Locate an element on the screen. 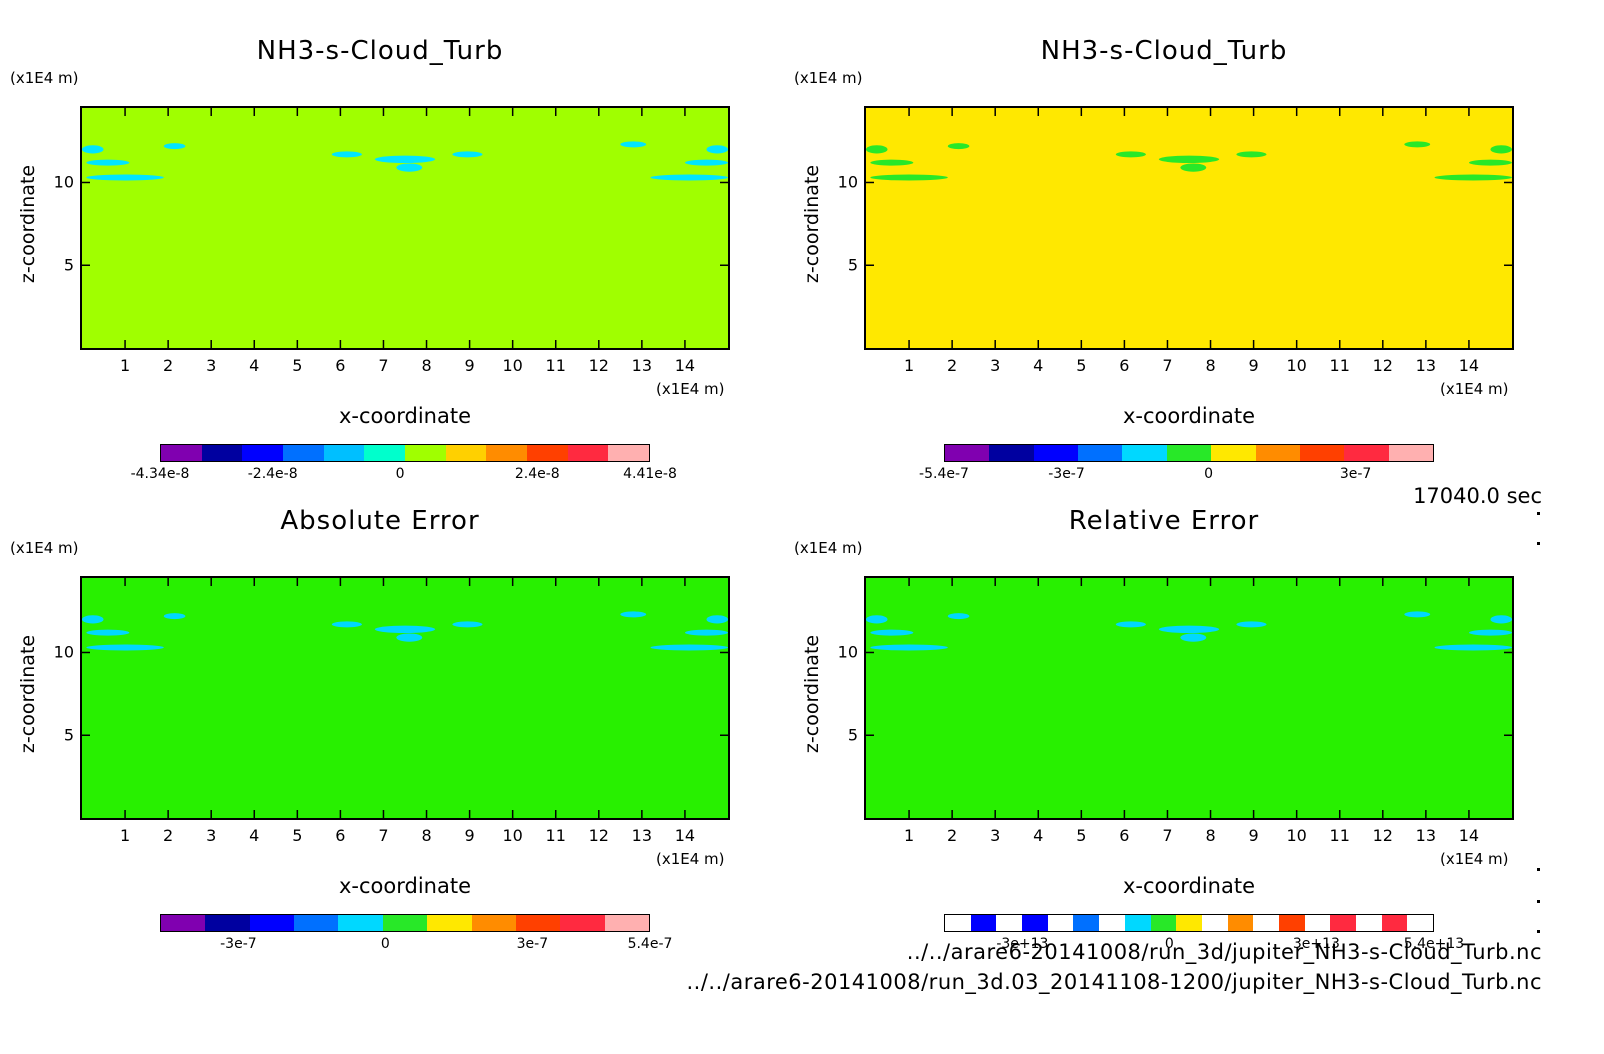 This screenshot has width=1604, height=1054. plot-area is located at coordinates (405, 228).